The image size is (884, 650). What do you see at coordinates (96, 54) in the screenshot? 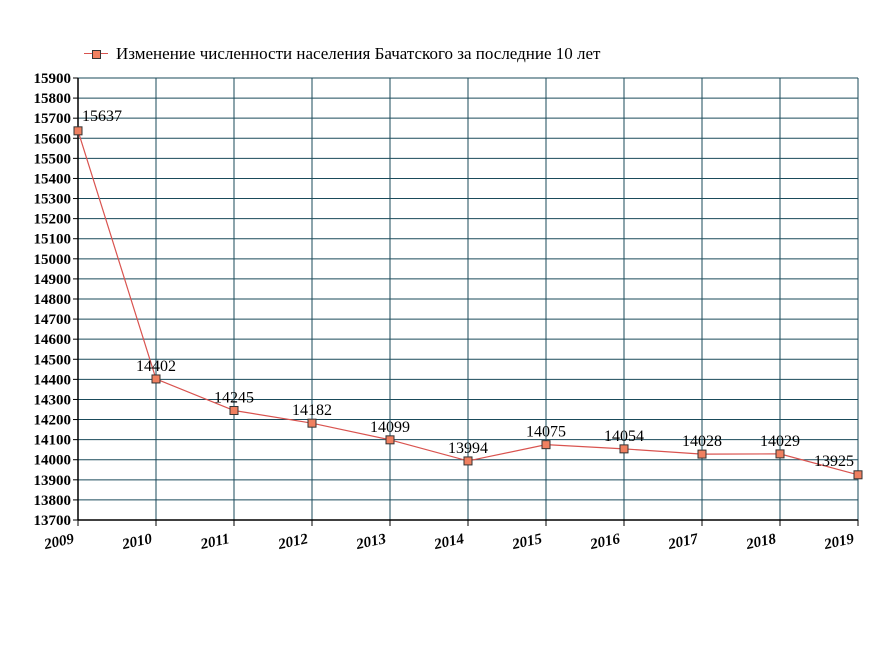
I see `legend-line-marker-icon` at bounding box center [96, 54].